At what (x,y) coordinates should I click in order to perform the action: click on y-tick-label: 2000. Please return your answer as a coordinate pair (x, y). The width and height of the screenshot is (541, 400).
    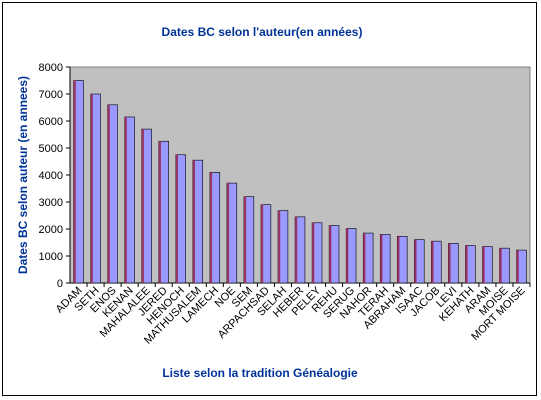
    Looking at the image, I should click on (51, 230).